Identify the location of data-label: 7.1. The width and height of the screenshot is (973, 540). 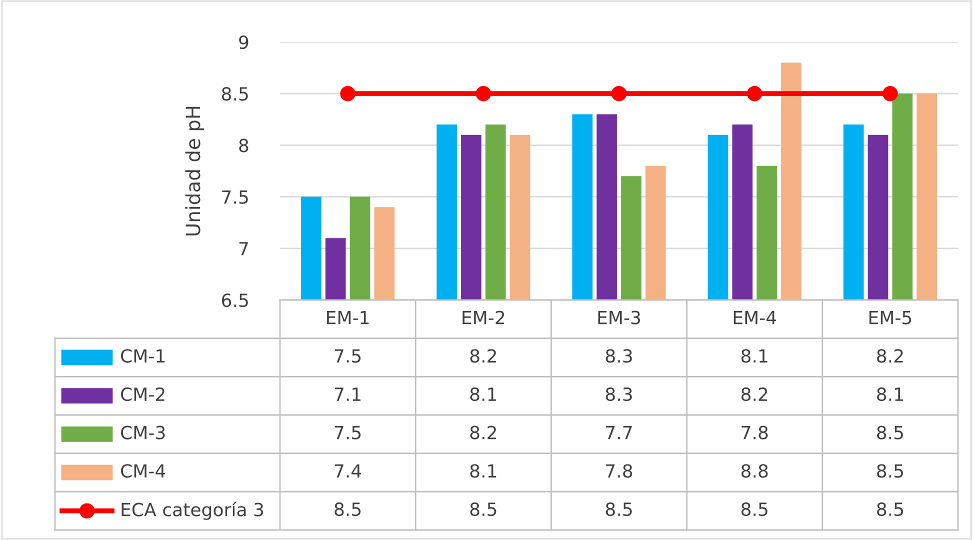
(347, 394).